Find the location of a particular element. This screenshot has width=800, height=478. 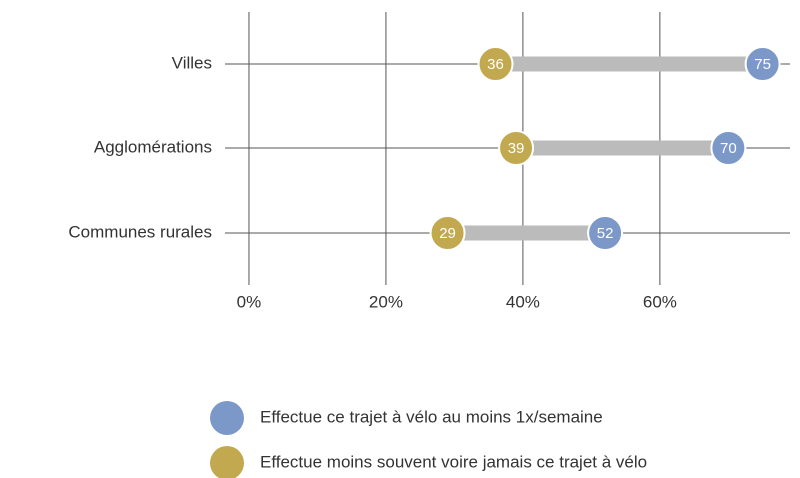

data-label: 52 is located at coordinates (605, 233).